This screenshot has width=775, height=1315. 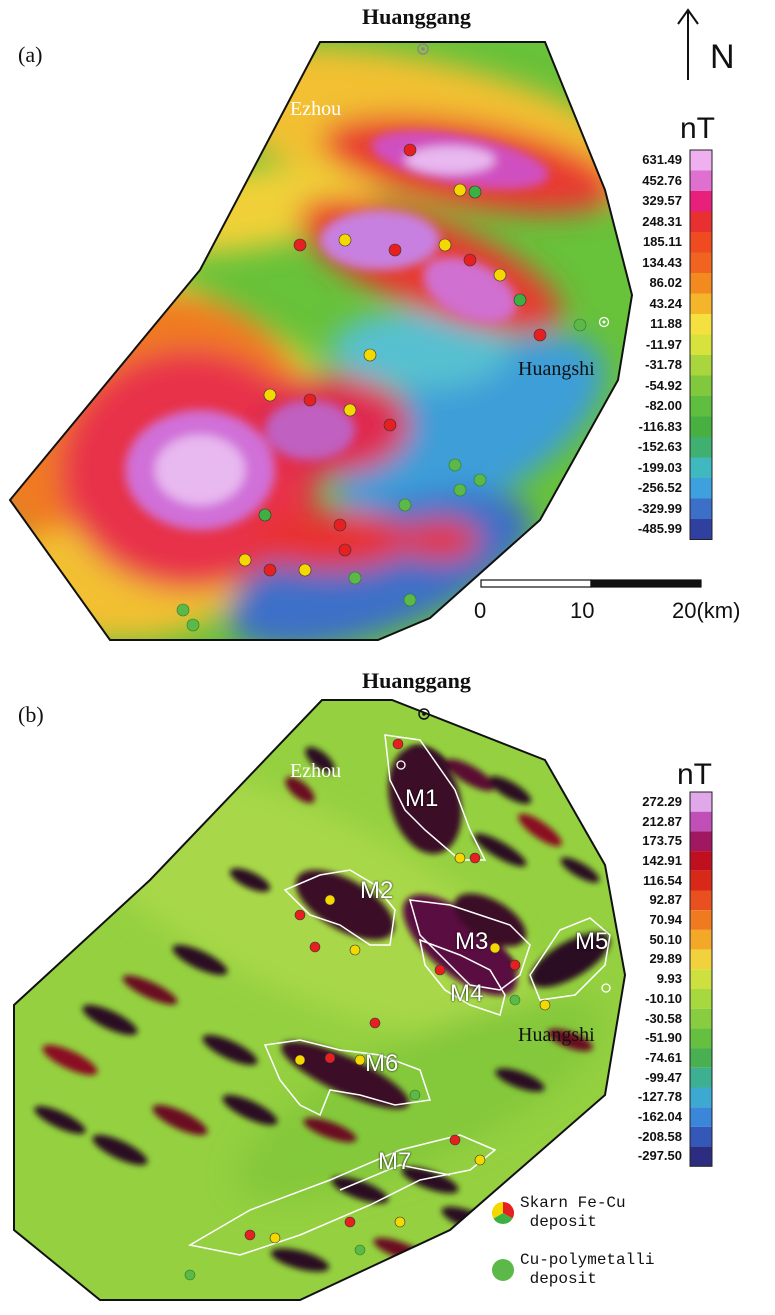 I want to click on city-label-huangshi-b: Huangshi, so click(x=556, y=1035).